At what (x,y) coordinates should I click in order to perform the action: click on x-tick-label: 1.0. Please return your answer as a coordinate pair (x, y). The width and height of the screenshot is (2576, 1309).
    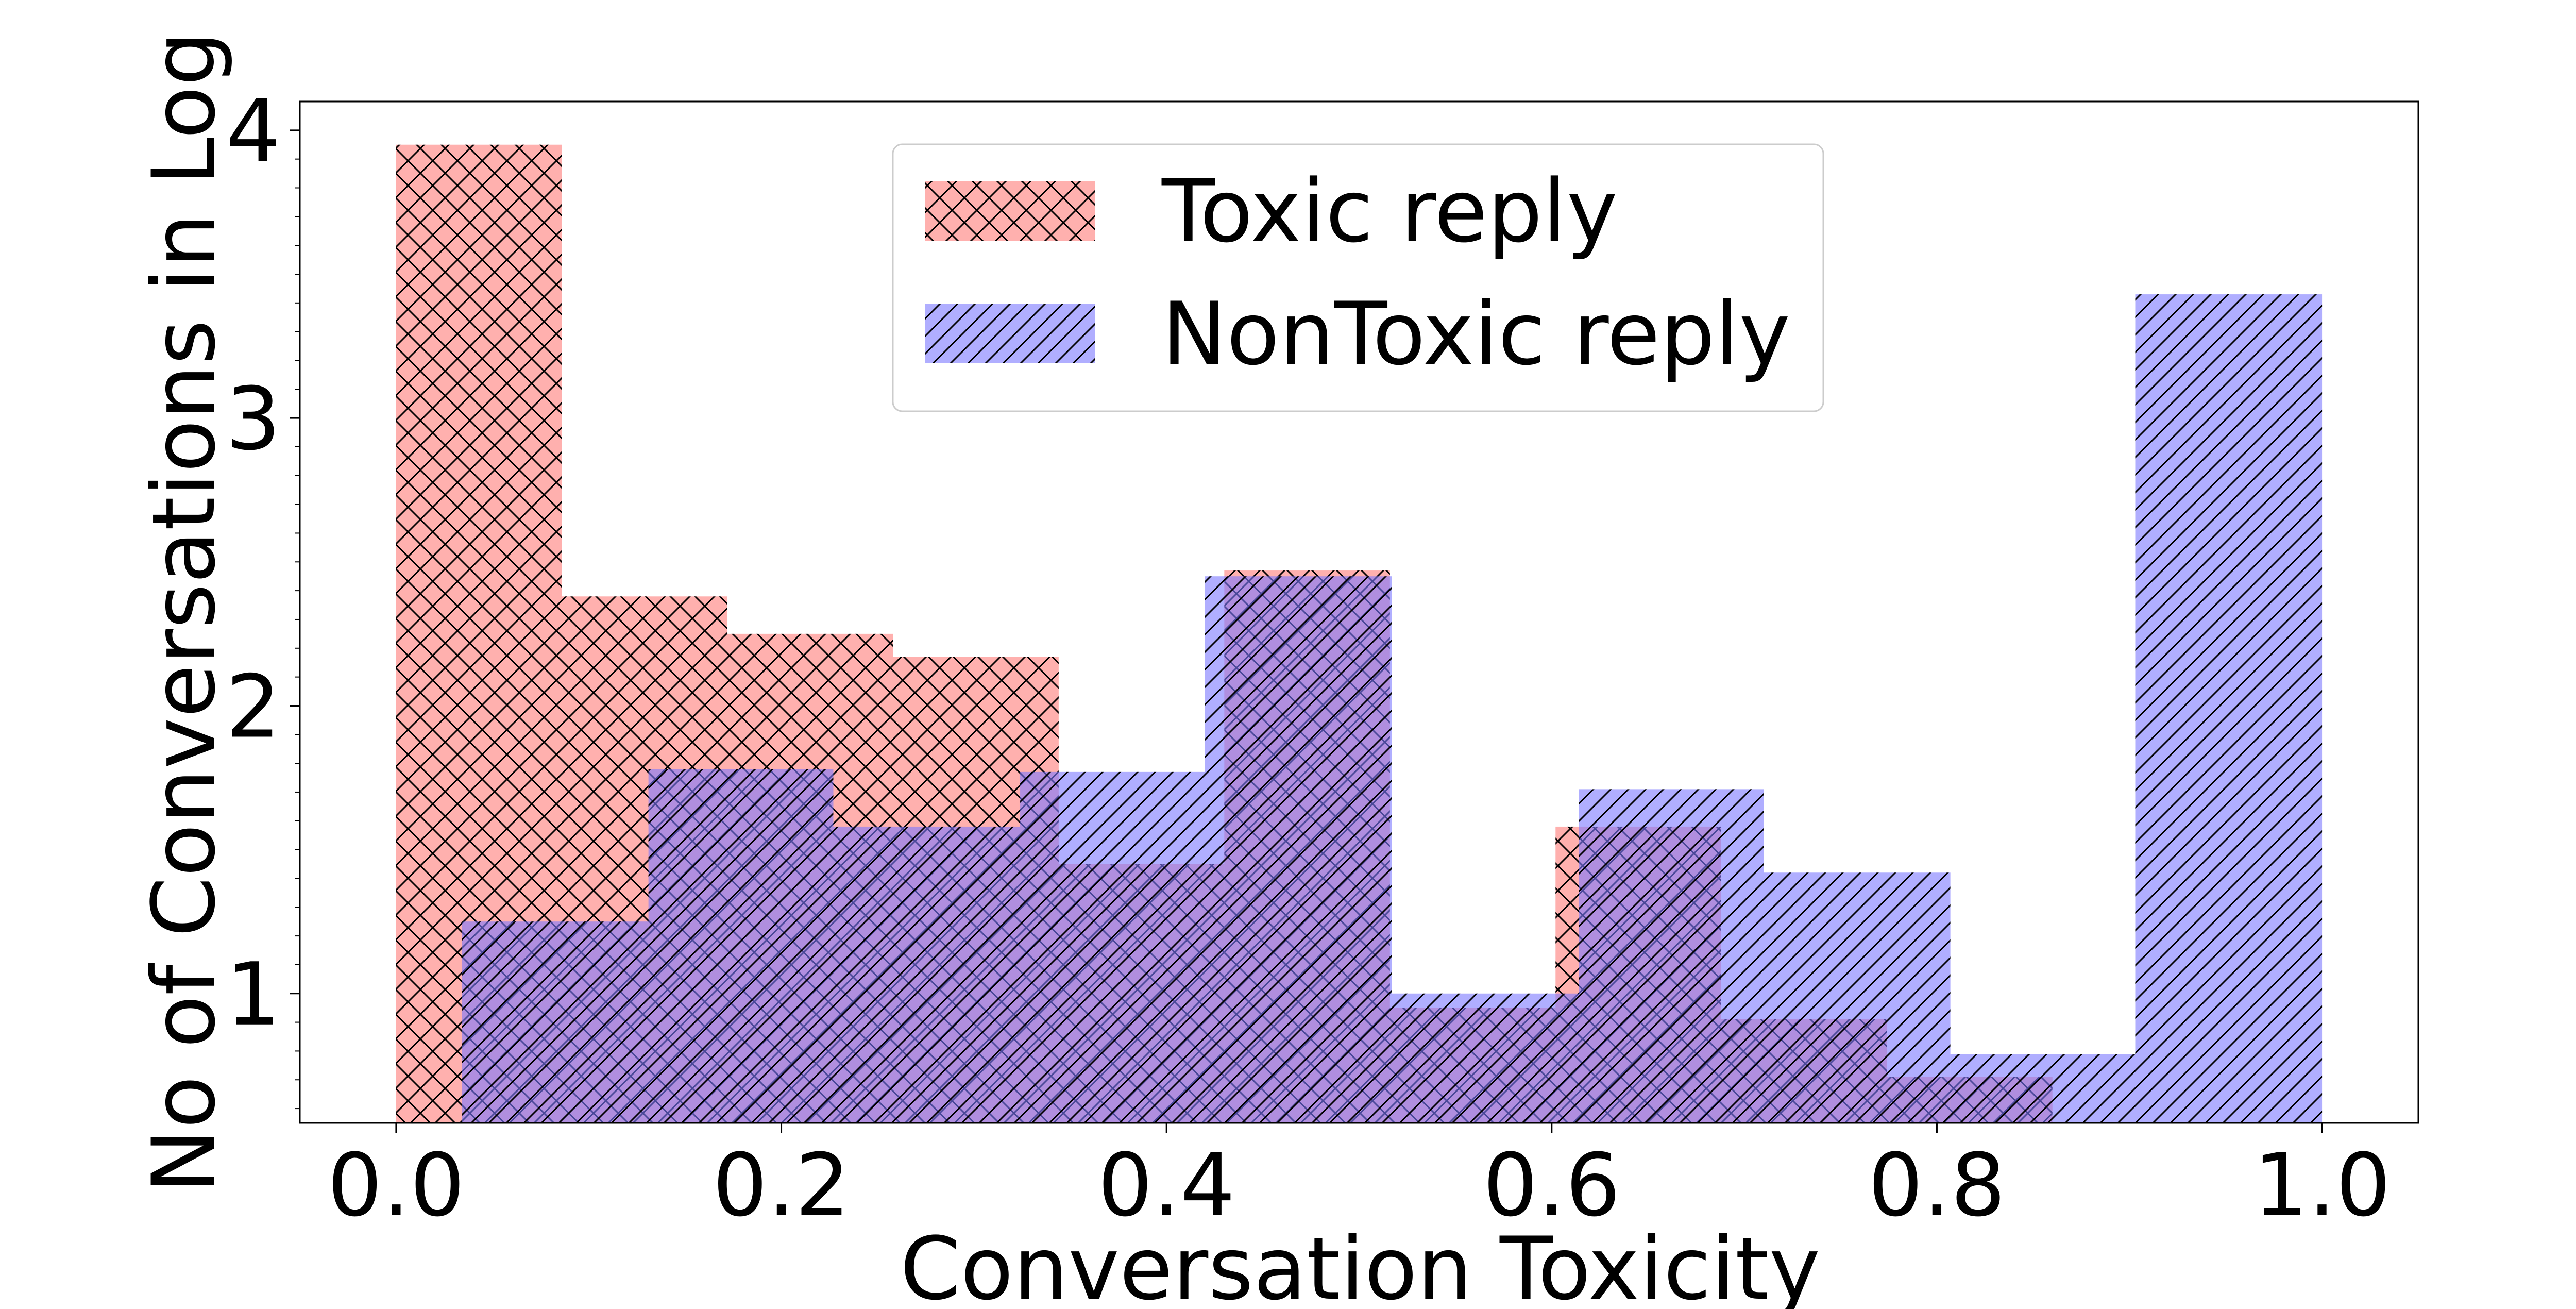
    Looking at the image, I should click on (2322, 1186).